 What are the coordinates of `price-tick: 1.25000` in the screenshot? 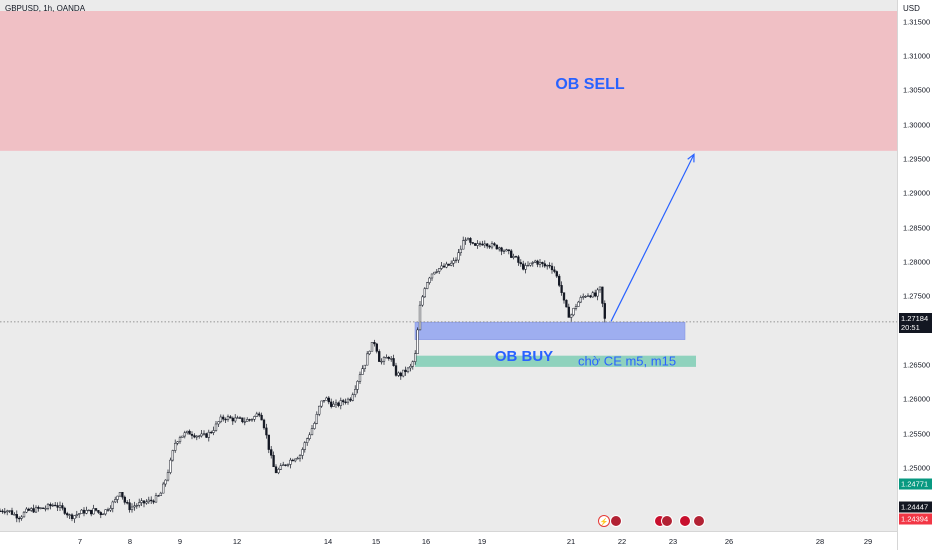 It's located at (917, 468).